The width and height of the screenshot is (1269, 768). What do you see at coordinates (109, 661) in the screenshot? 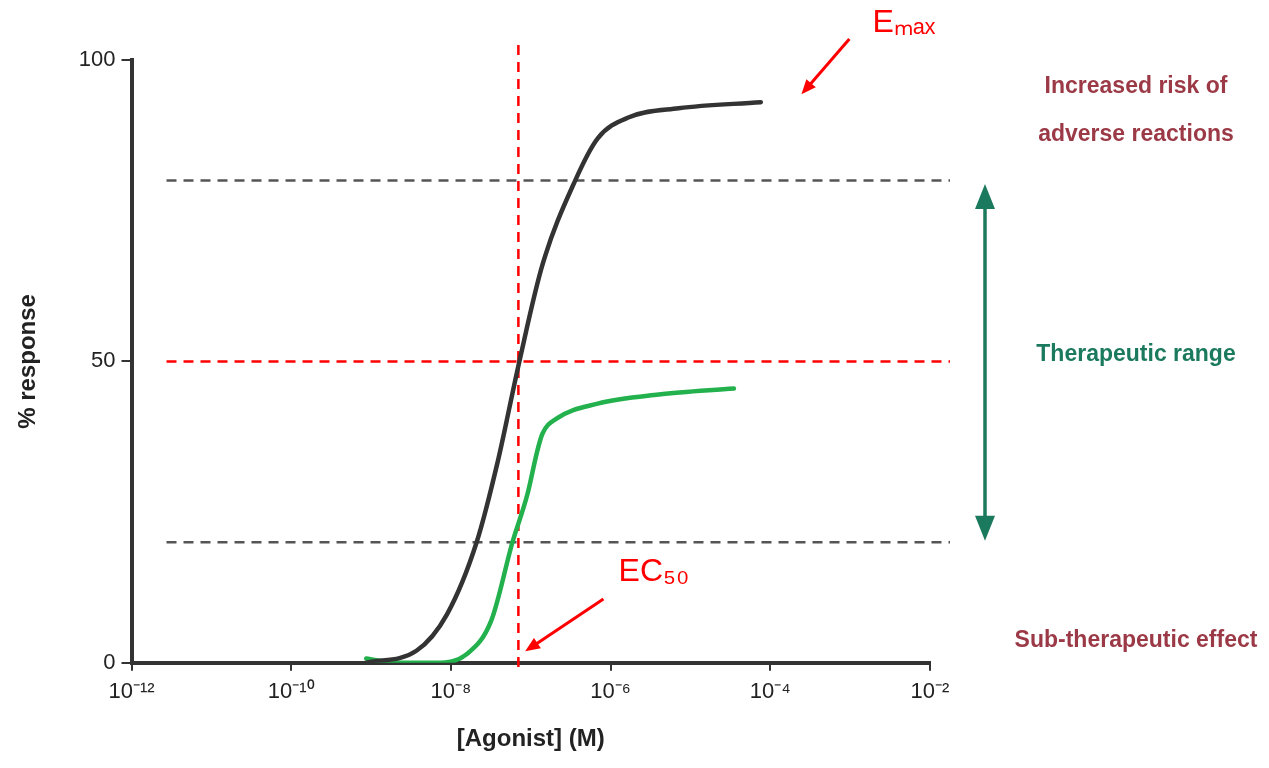
I see `y-tick-label: 0` at bounding box center [109, 661].